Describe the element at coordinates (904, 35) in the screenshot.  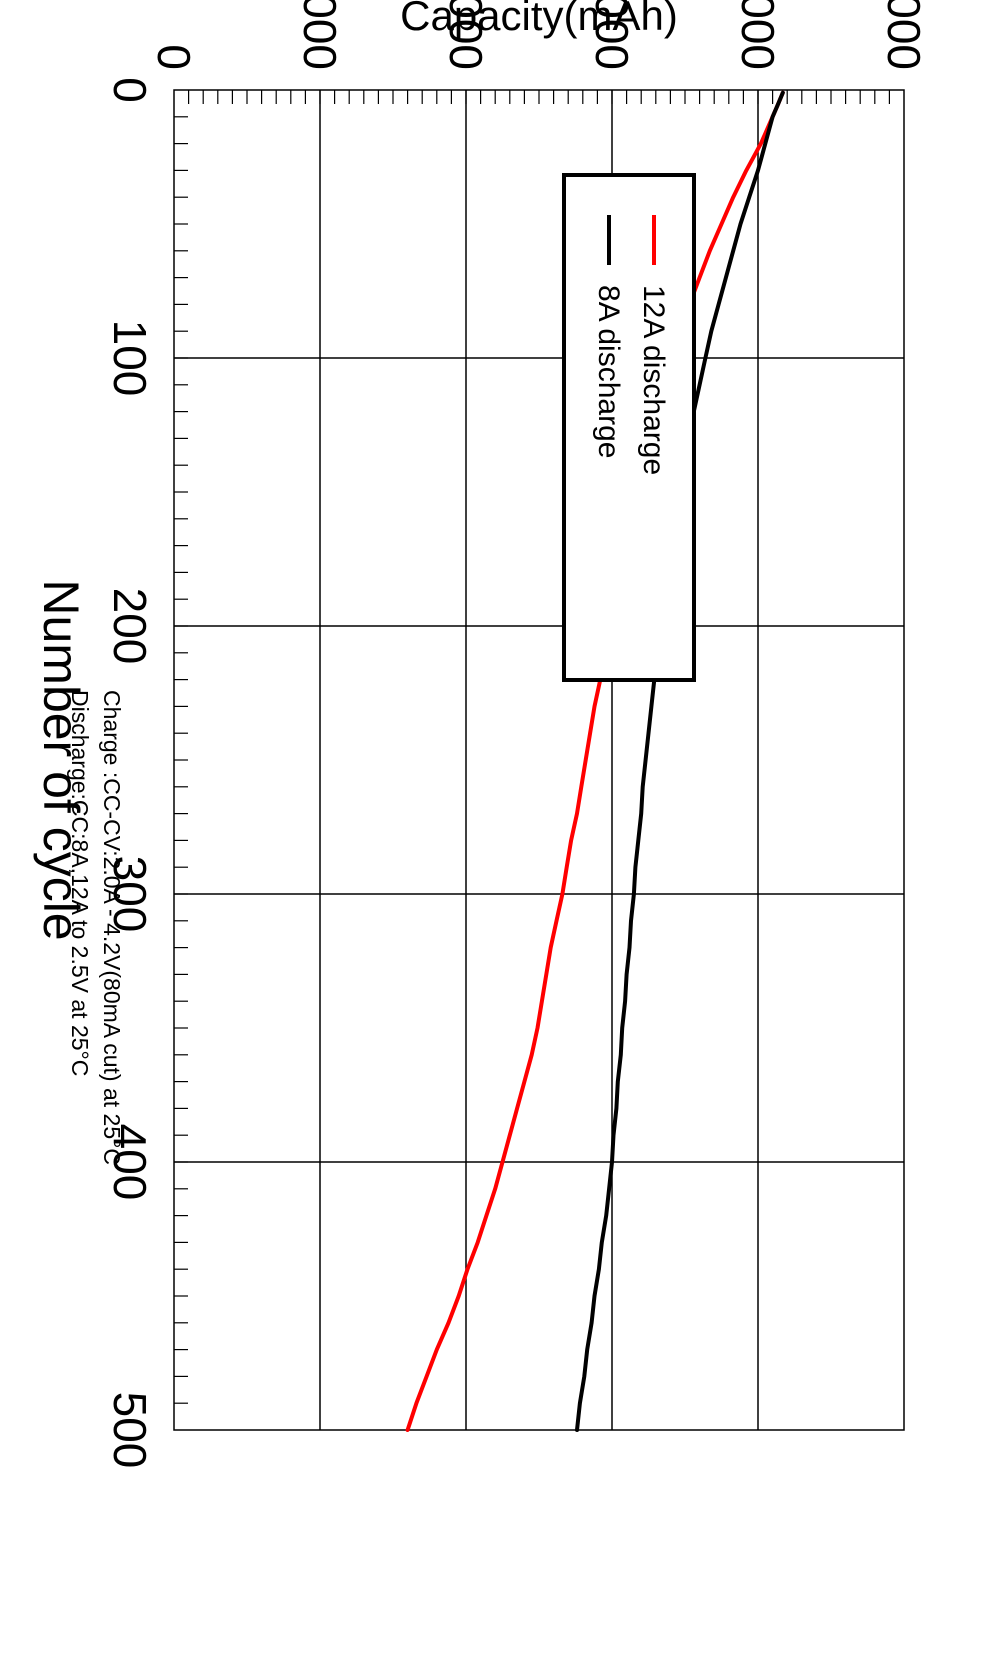
I see `y-tick-label: 5000` at that location.